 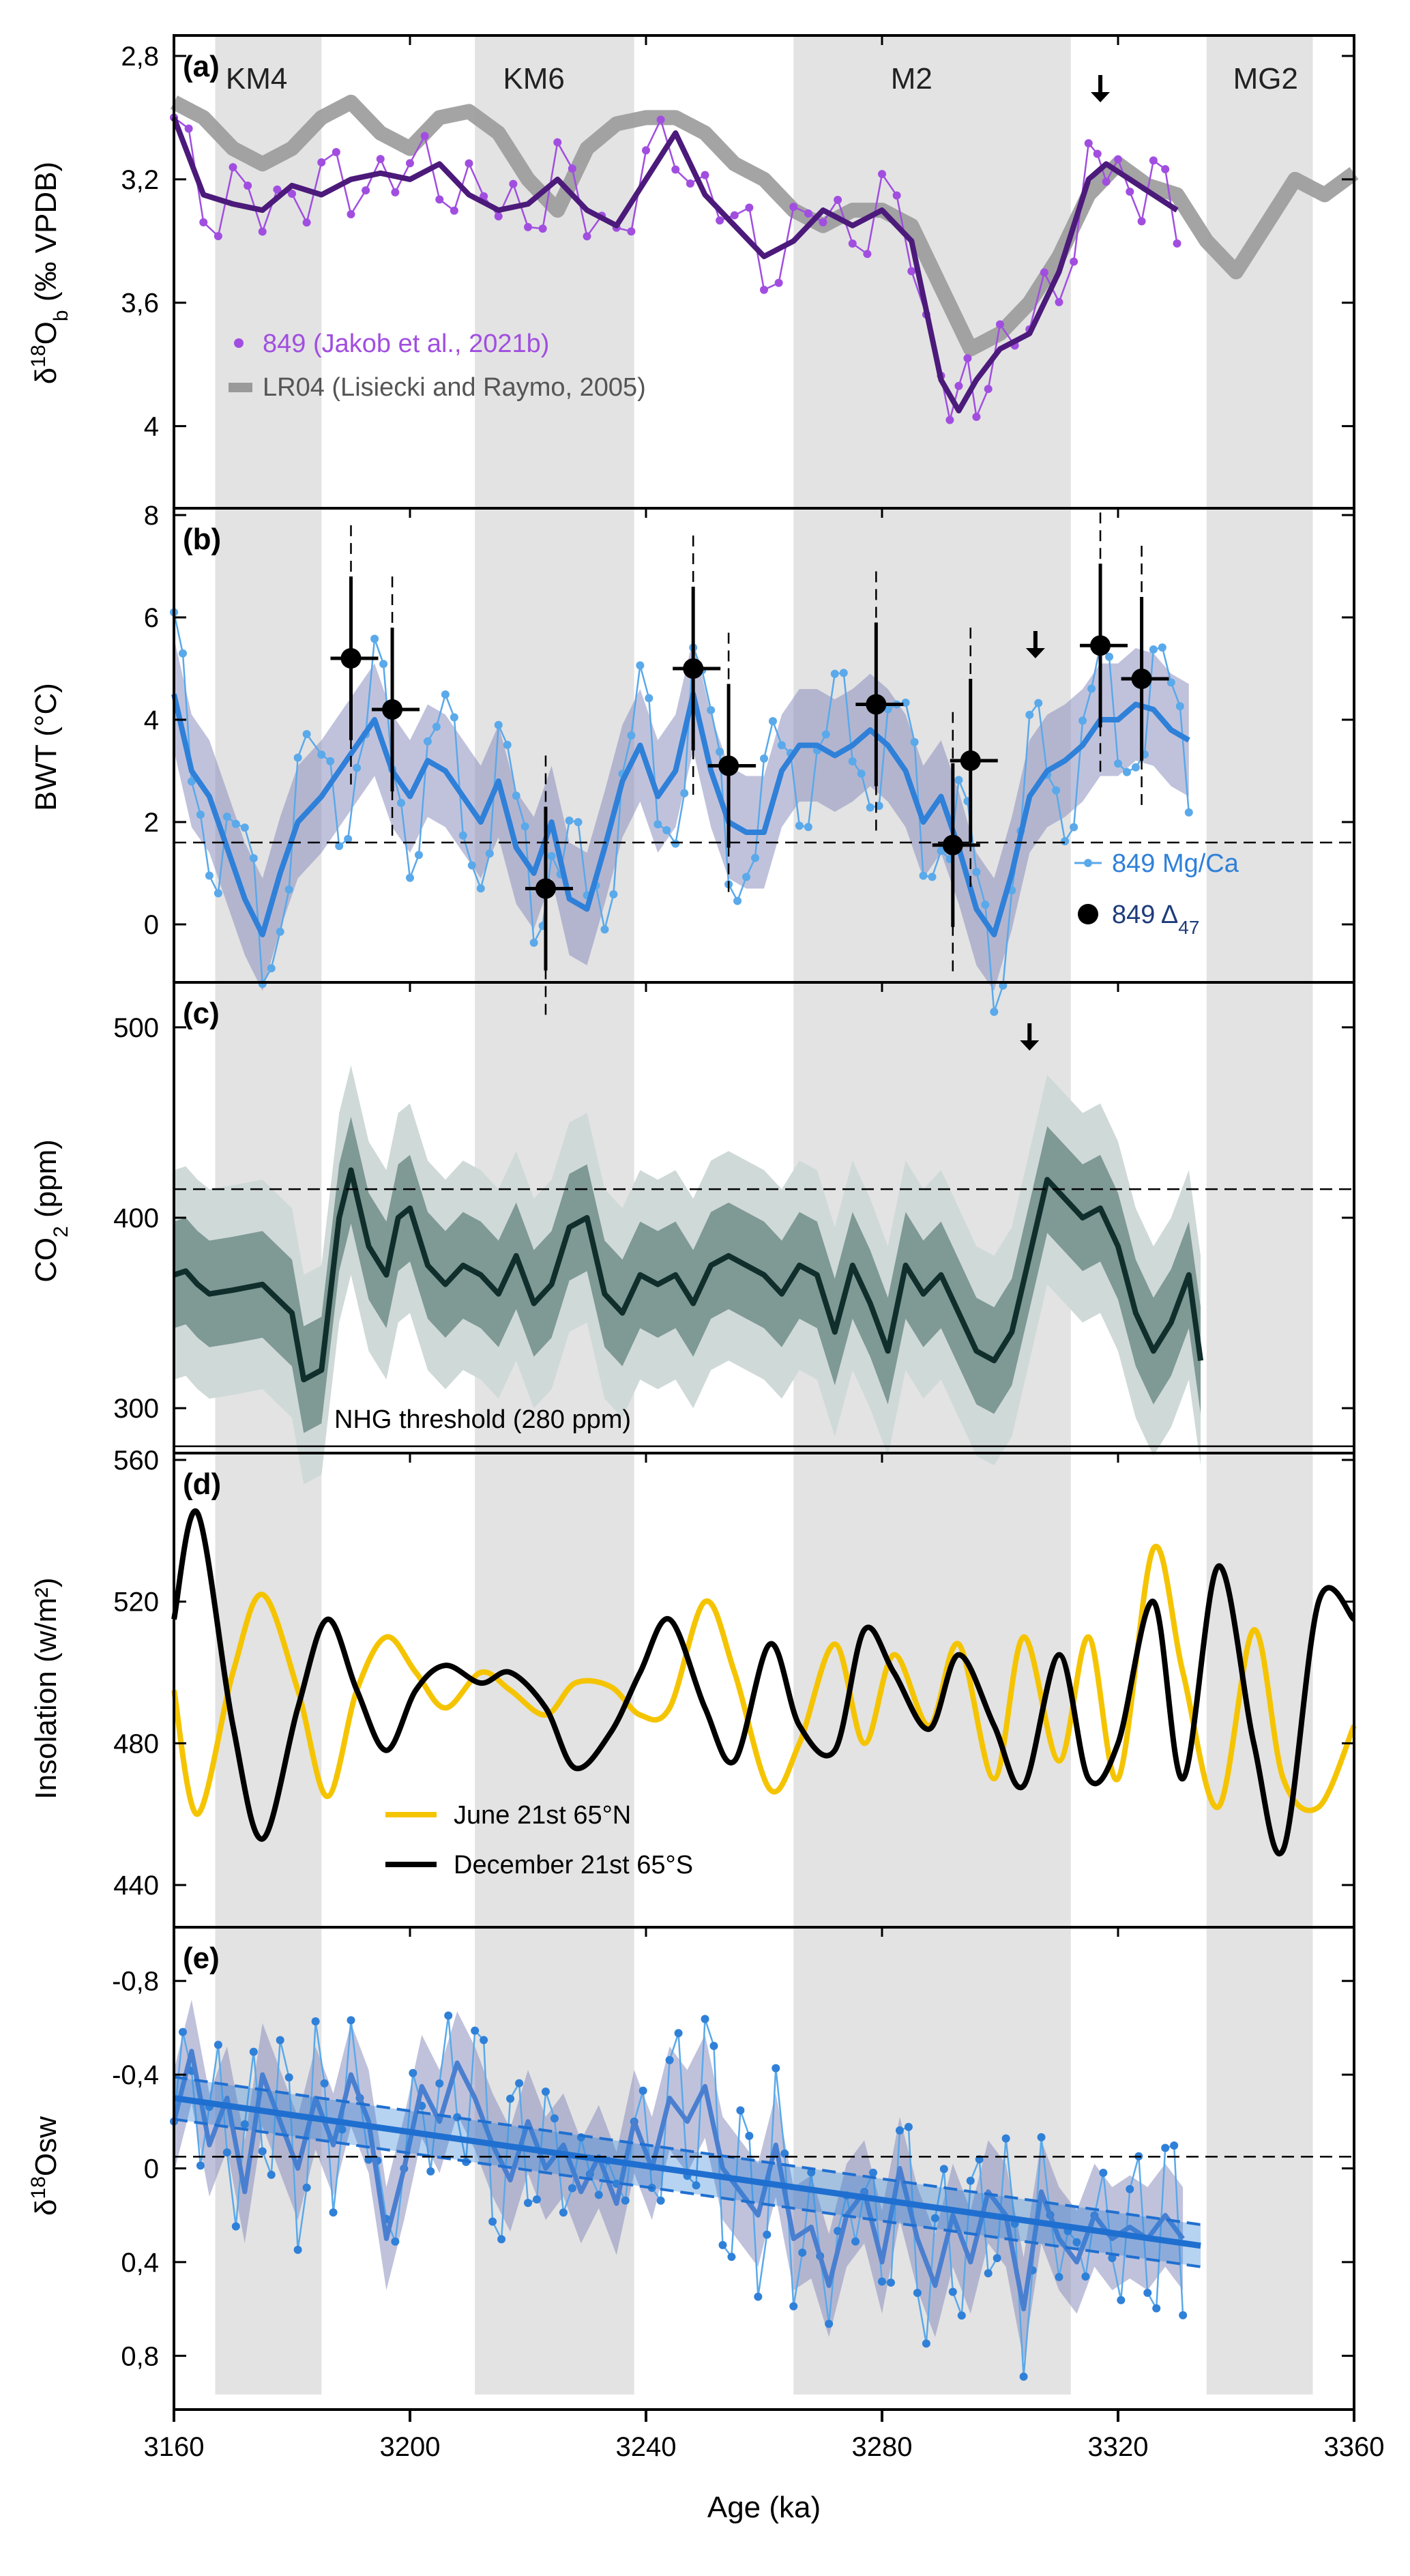 What do you see at coordinates (675, 264) in the screenshot?
I see `series-849-smooth-line` at bounding box center [675, 264].